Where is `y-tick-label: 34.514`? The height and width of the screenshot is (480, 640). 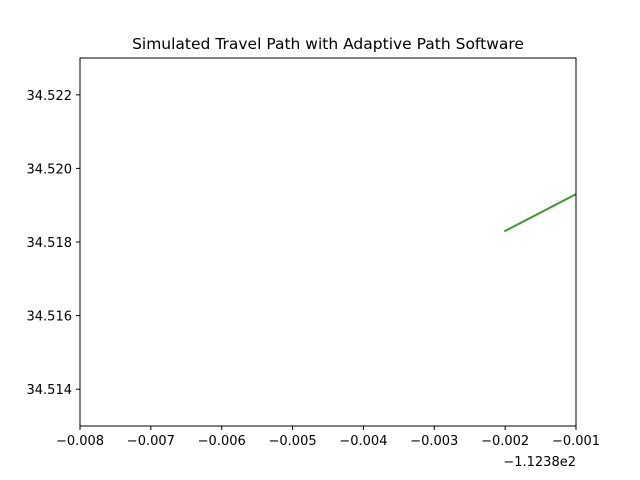 y-tick-label: 34.514 is located at coordinates (50, 390).